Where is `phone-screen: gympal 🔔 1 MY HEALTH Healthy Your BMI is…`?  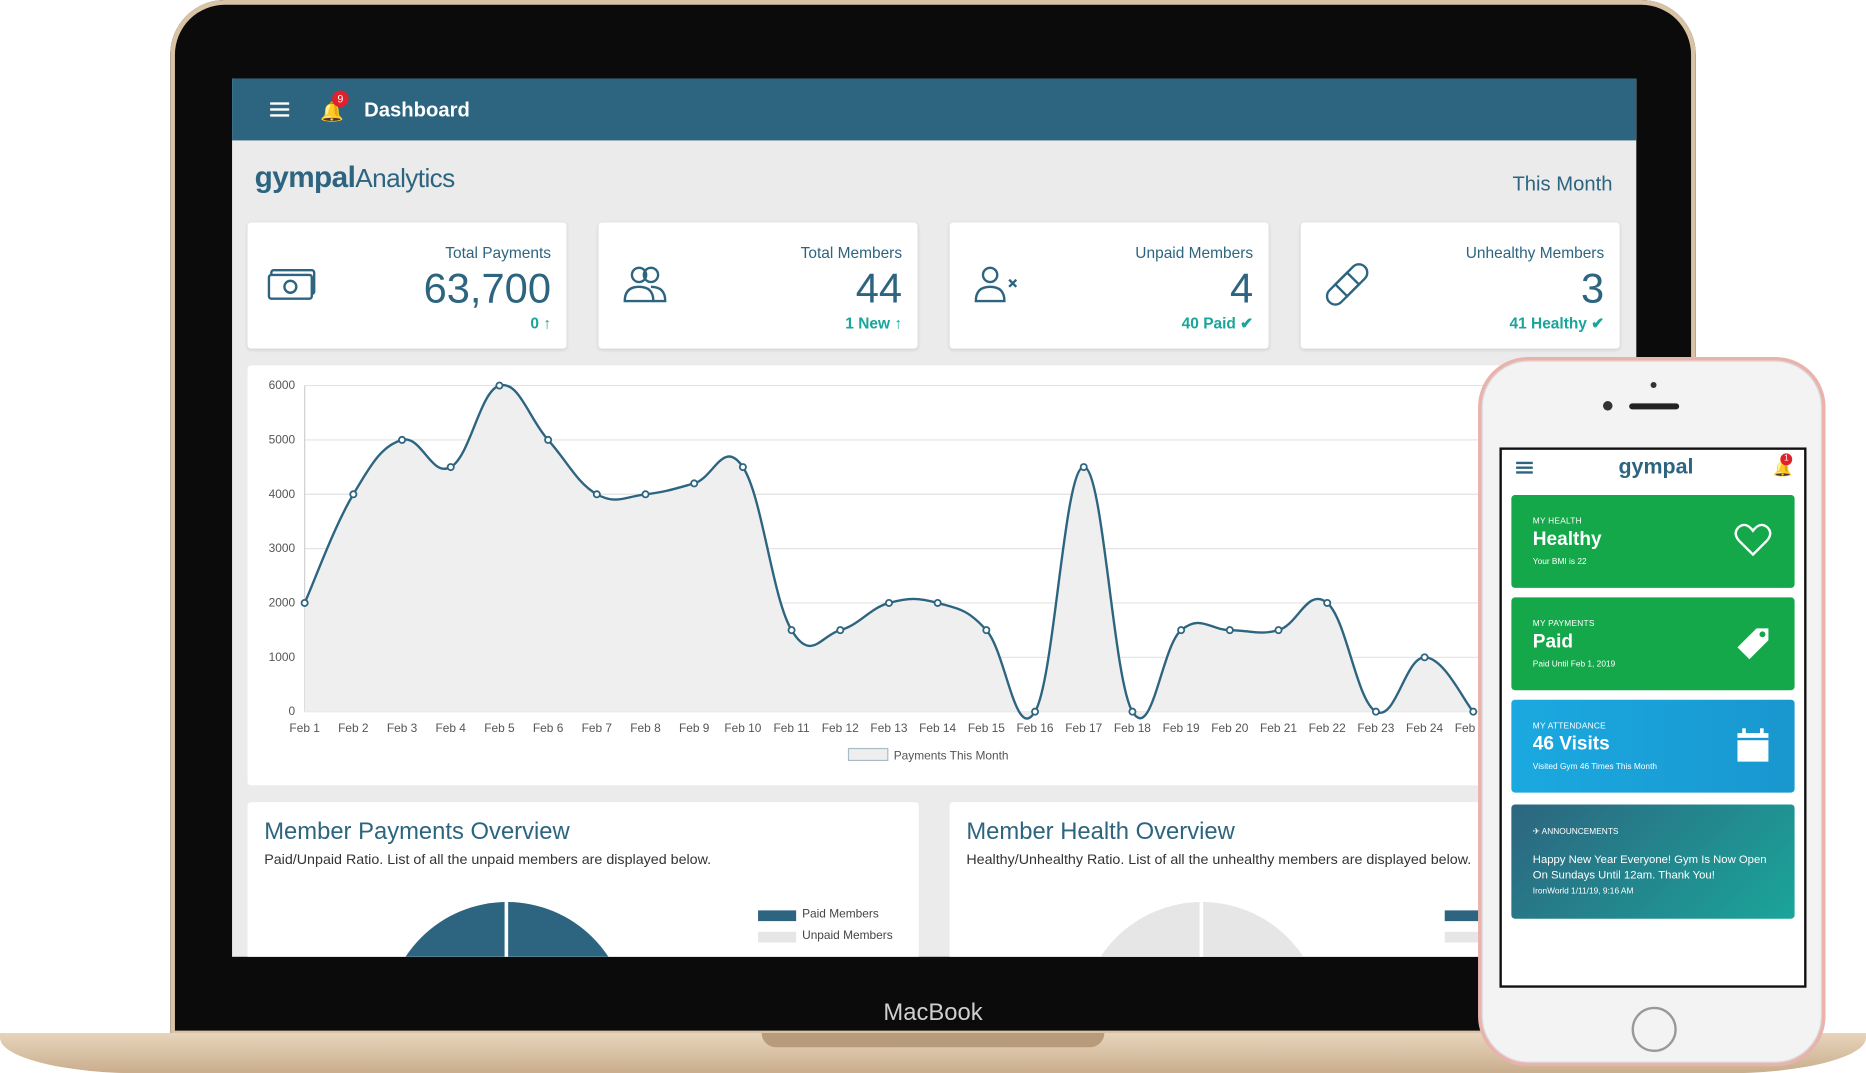
phone-screen: gympal 🔔 1 MY HEALTH Healthy Your BMI is… is located at coordinates (1653, 717).